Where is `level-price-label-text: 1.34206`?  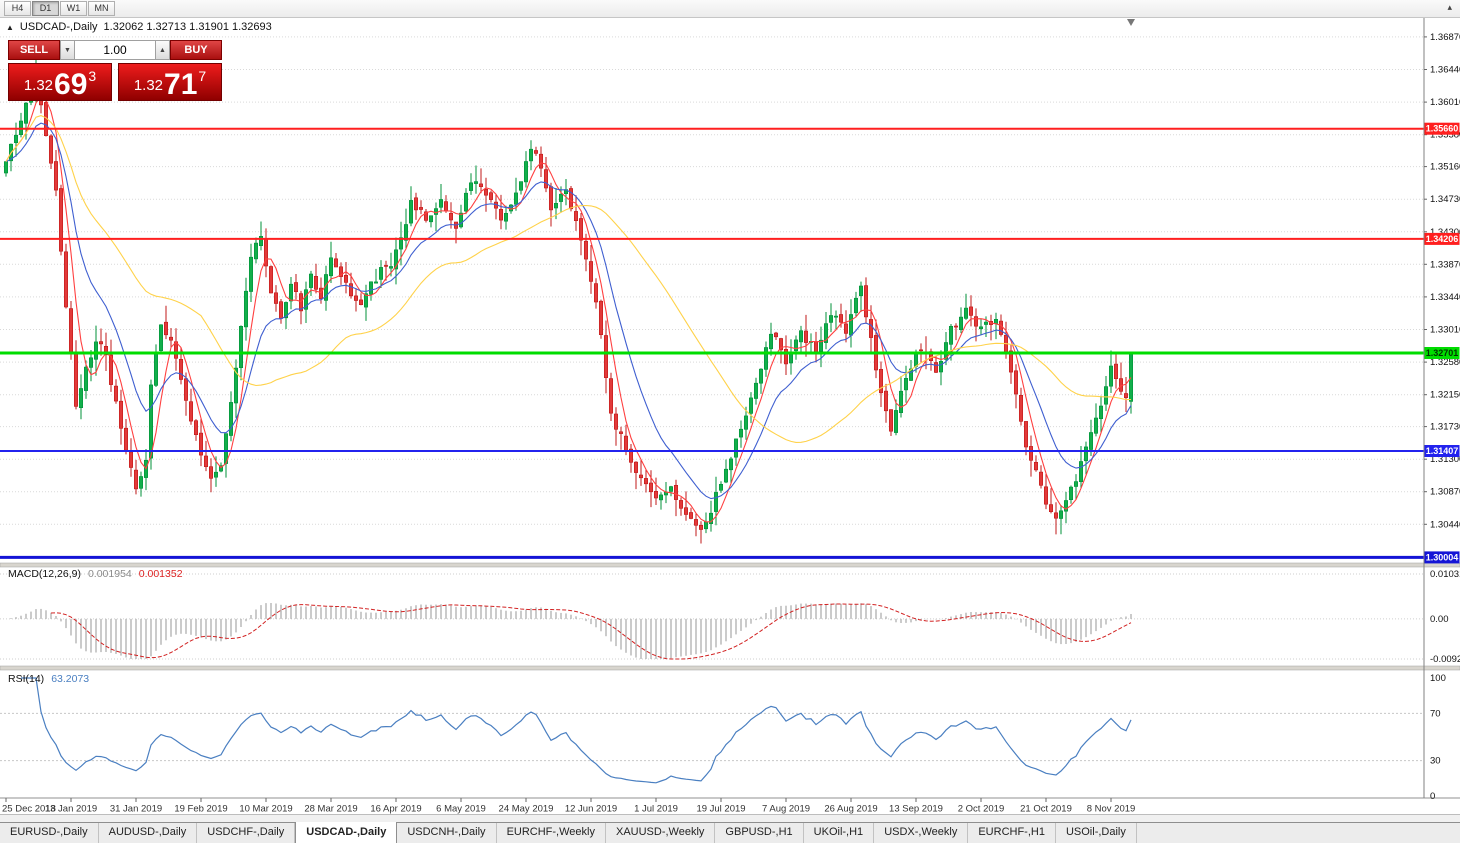
level-price-label-text: 1.34206 is located at coordinates (1442, 239).